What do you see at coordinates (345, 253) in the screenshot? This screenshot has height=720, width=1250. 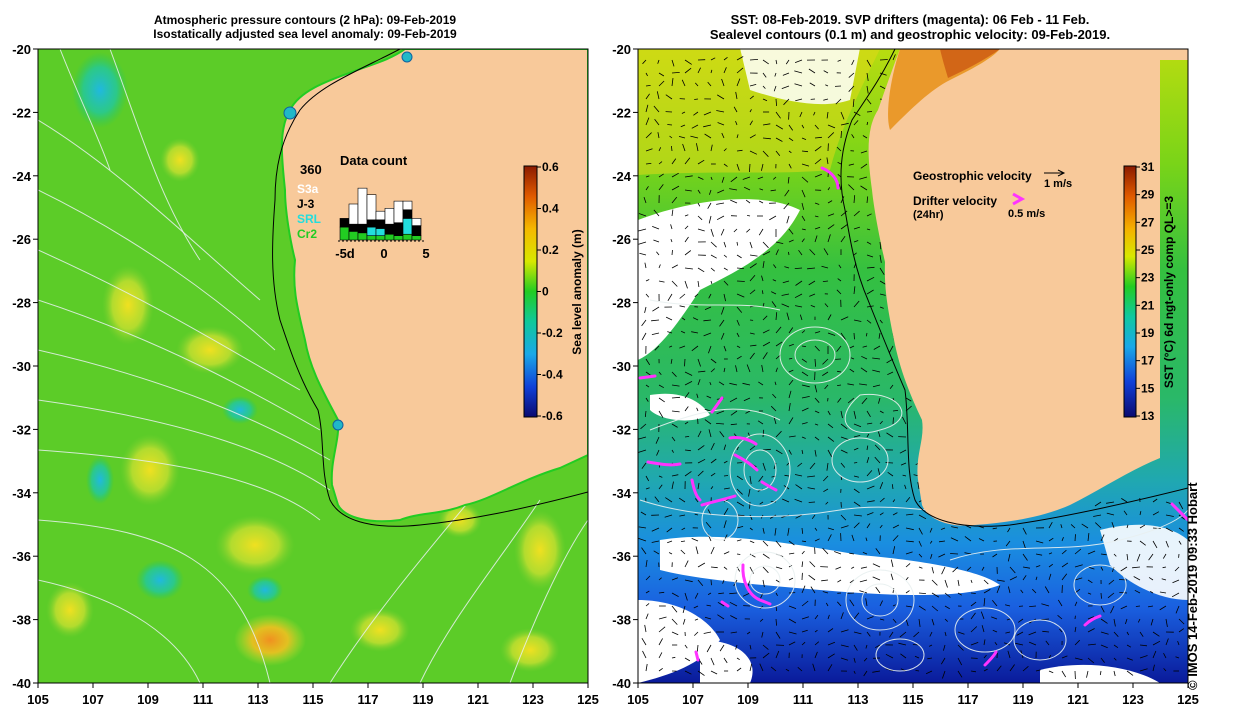 I see `data-count-x-tick: -5d` at bounding box center [345, 253].